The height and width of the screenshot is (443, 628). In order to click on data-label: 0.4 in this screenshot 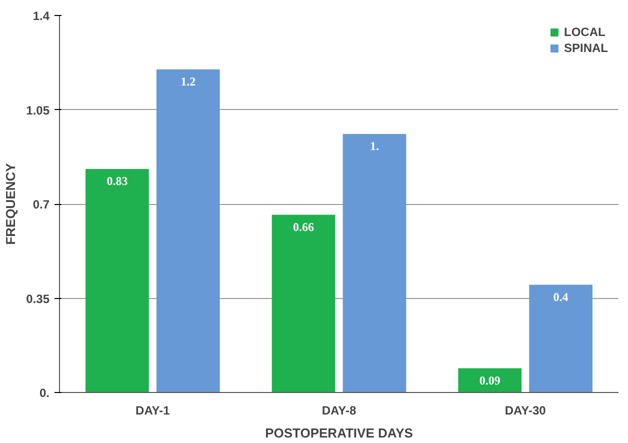, I will do `click(560, 297)`.